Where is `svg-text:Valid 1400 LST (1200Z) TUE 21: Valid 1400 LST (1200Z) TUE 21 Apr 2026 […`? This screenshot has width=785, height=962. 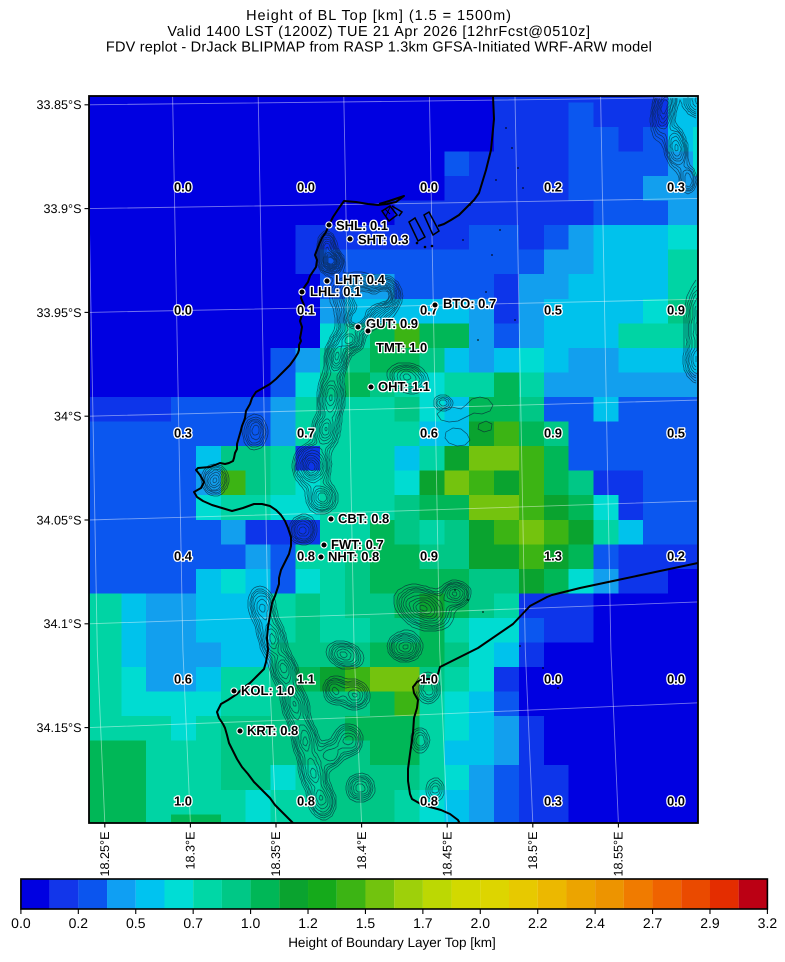 svg-text:Valid 1400 LST (1200Z) TUE 21: Valid 1400 LST (1200Z) TUE 21 Apr 2026 [… is located at coordinates (378, 32).